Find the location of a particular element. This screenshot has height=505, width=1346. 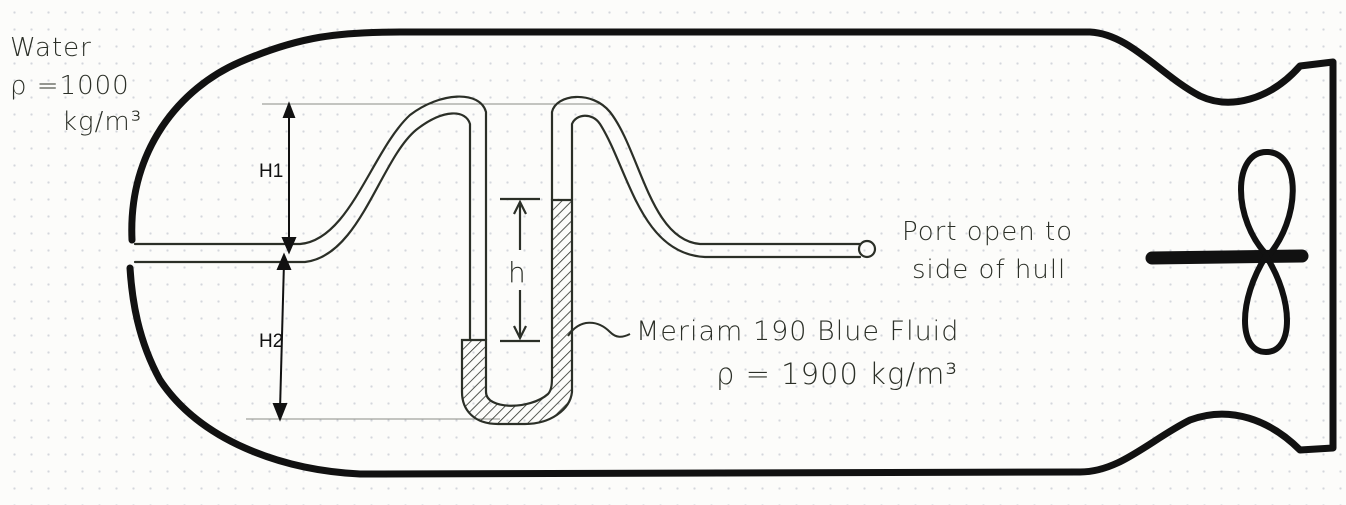

u-tube is located at coordinates (517, 312).